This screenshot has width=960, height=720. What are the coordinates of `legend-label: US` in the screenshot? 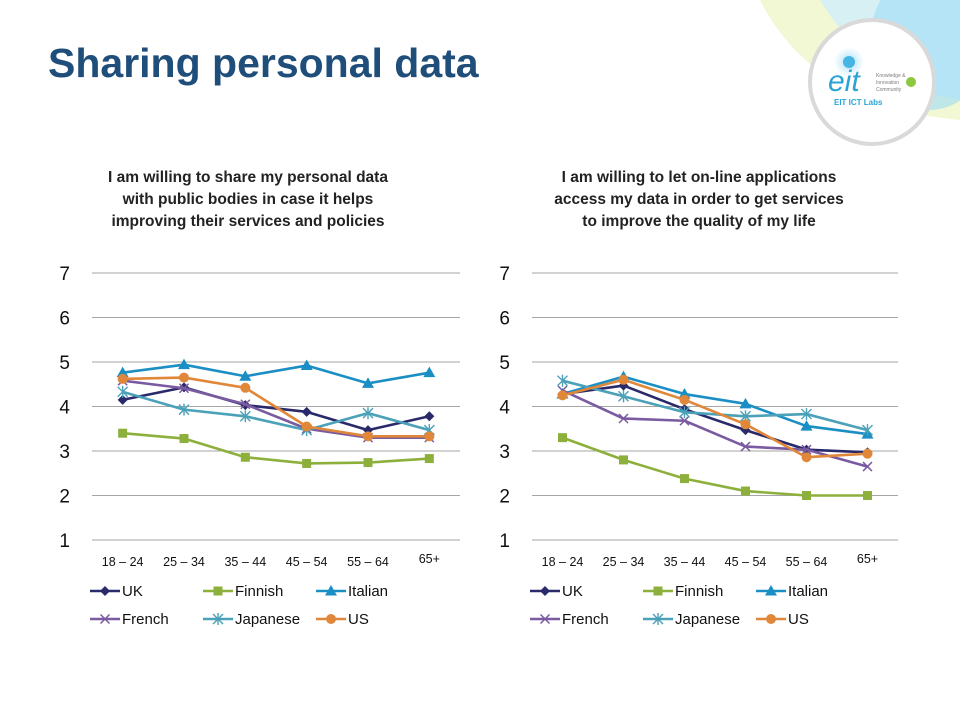 It's located at (358, 619).